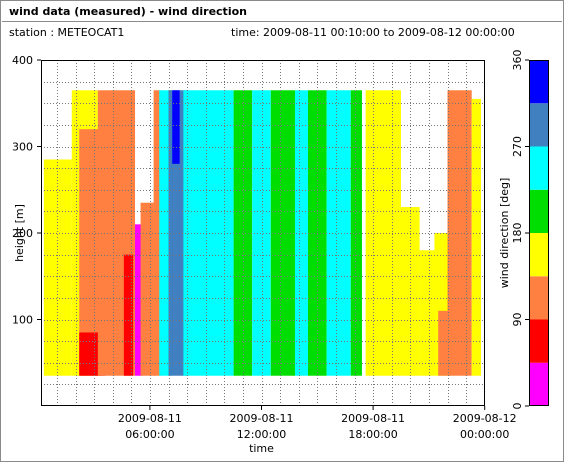 The image size is (564, 462). Describe the element at coordinates (22, 320) in the screenshot. I see `y-tick-label: 100` at that location.